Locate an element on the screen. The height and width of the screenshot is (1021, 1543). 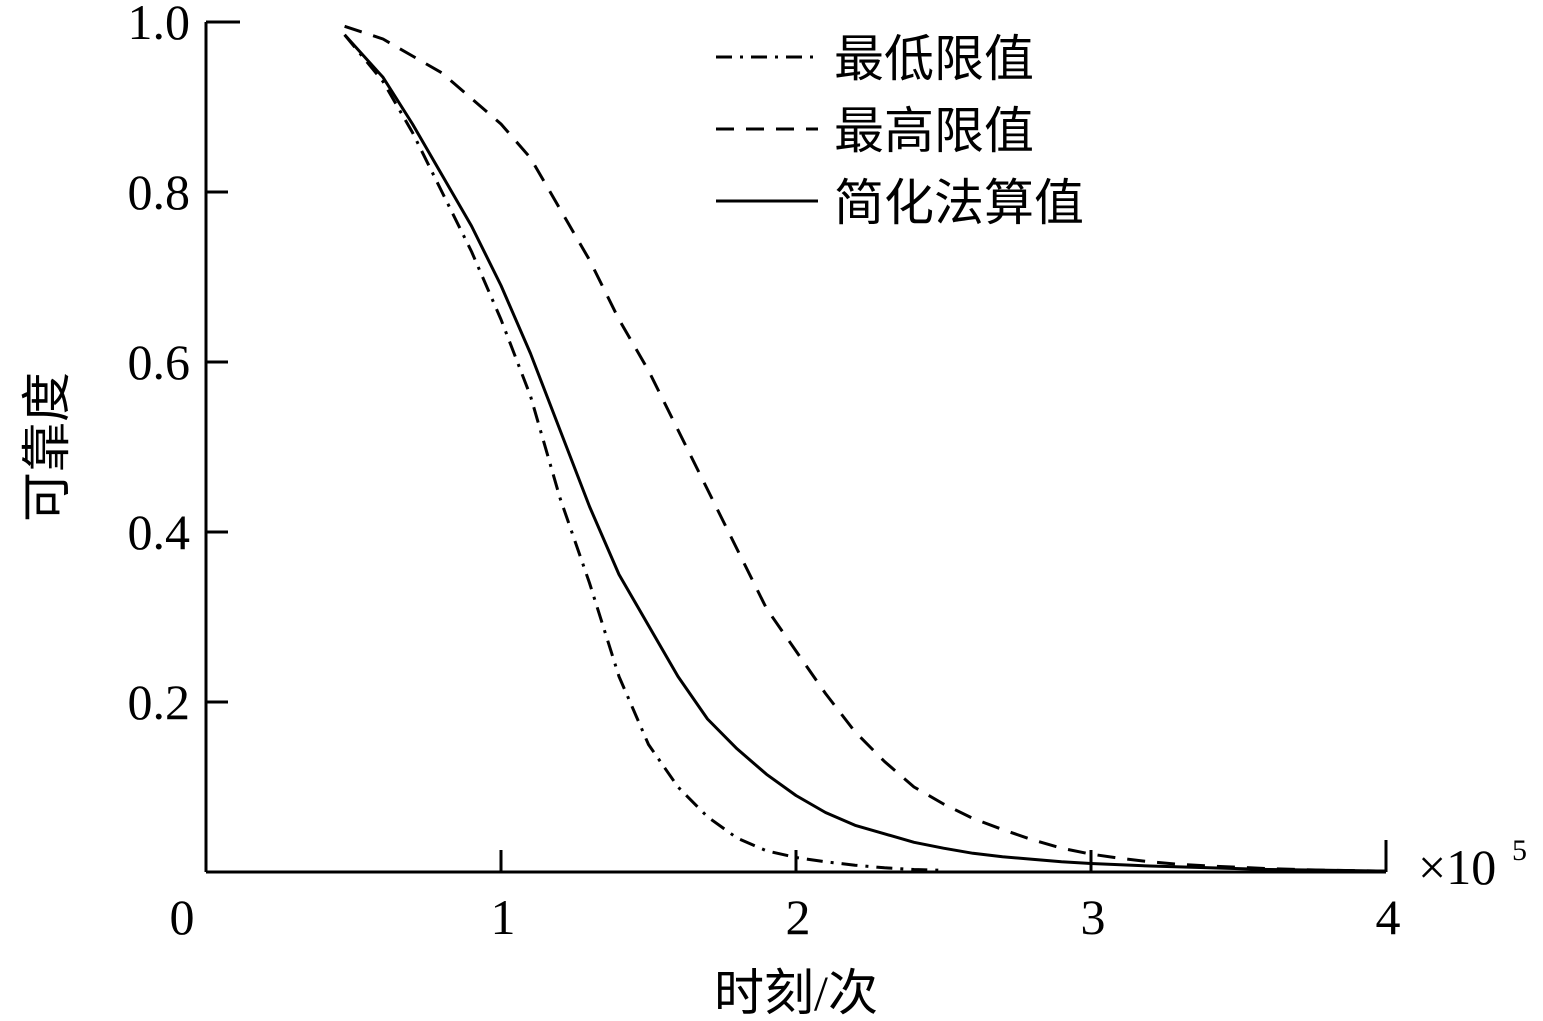
y-tick-label: 0.6 is located at coordinates (159, 362).